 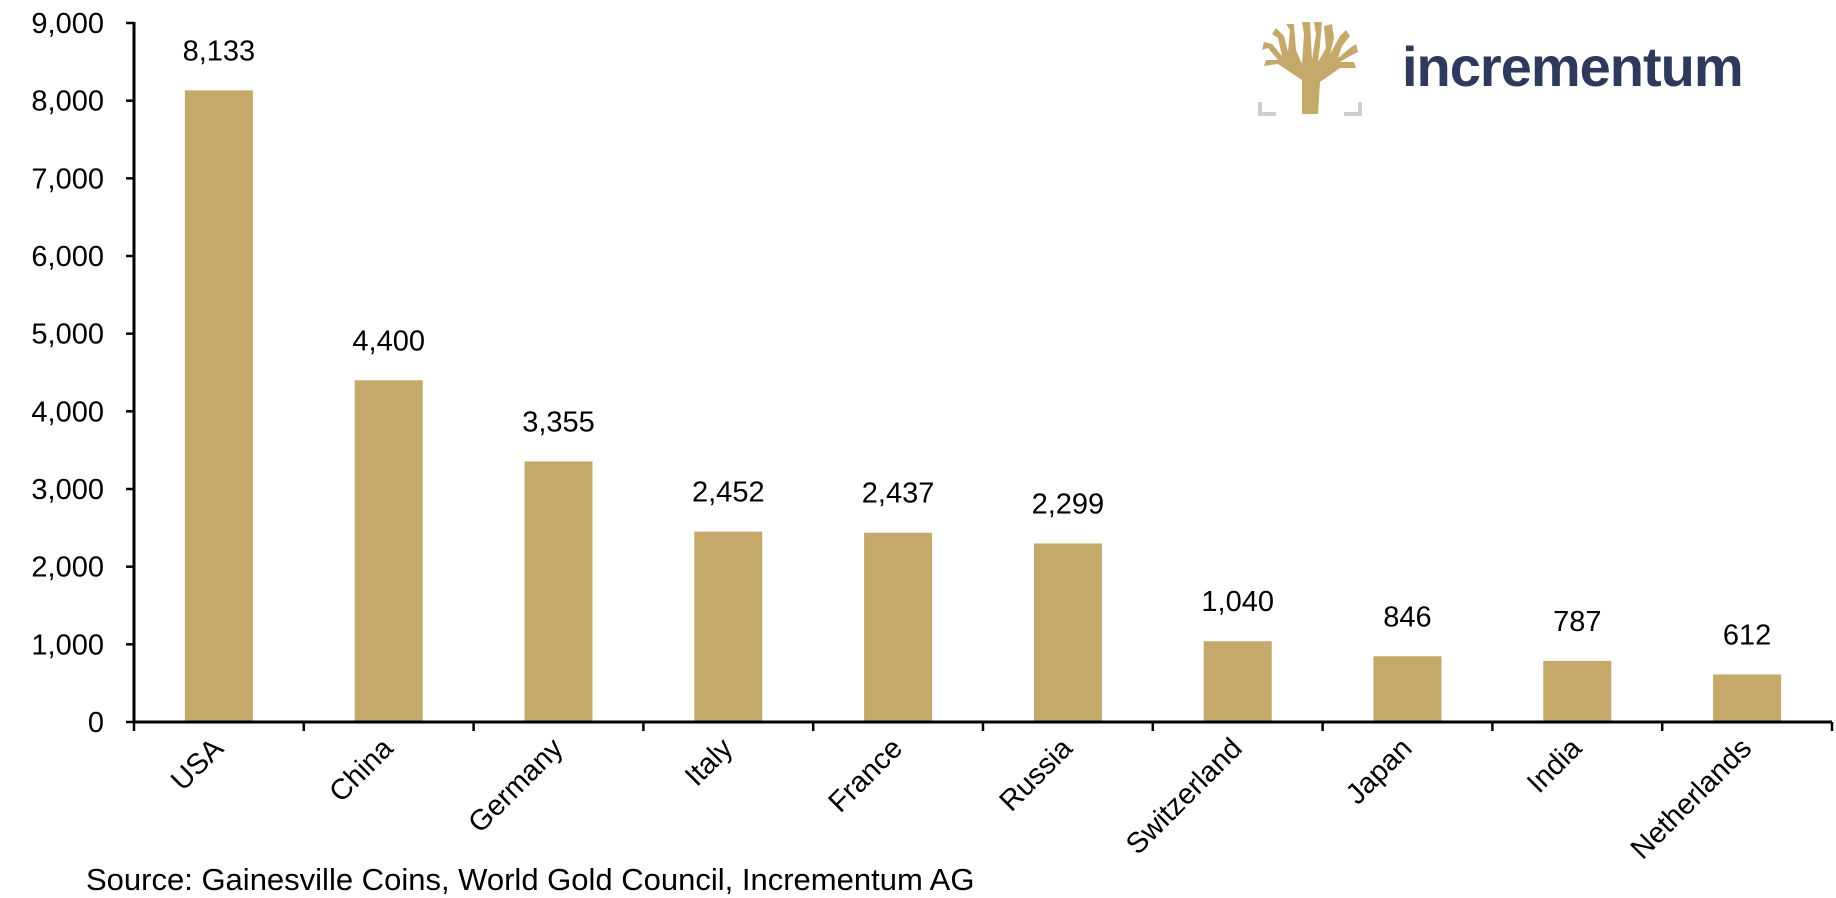 I want to click on category-label: Netherlands, so click(x=1691, y=798).